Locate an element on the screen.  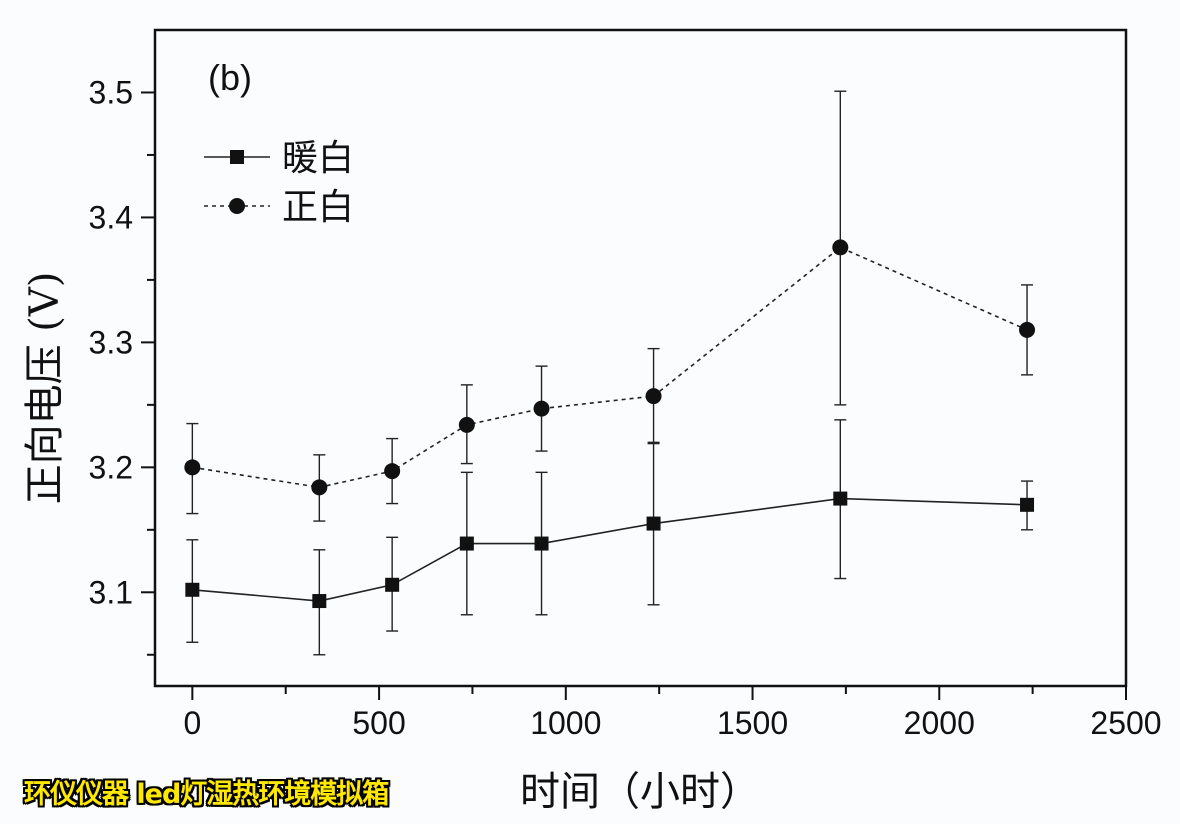
x-tick-label: 500 is located at coordinates (378, 723).